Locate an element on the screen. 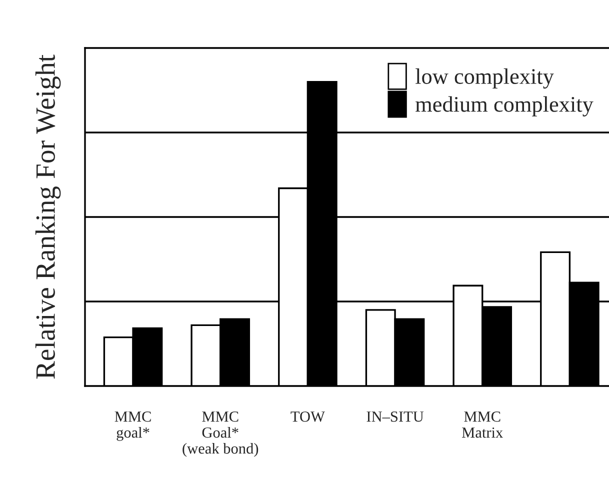 This screenshot has height=477, width=609. x-tick-label: MMC Matrix is located at coordinates (482, 424).